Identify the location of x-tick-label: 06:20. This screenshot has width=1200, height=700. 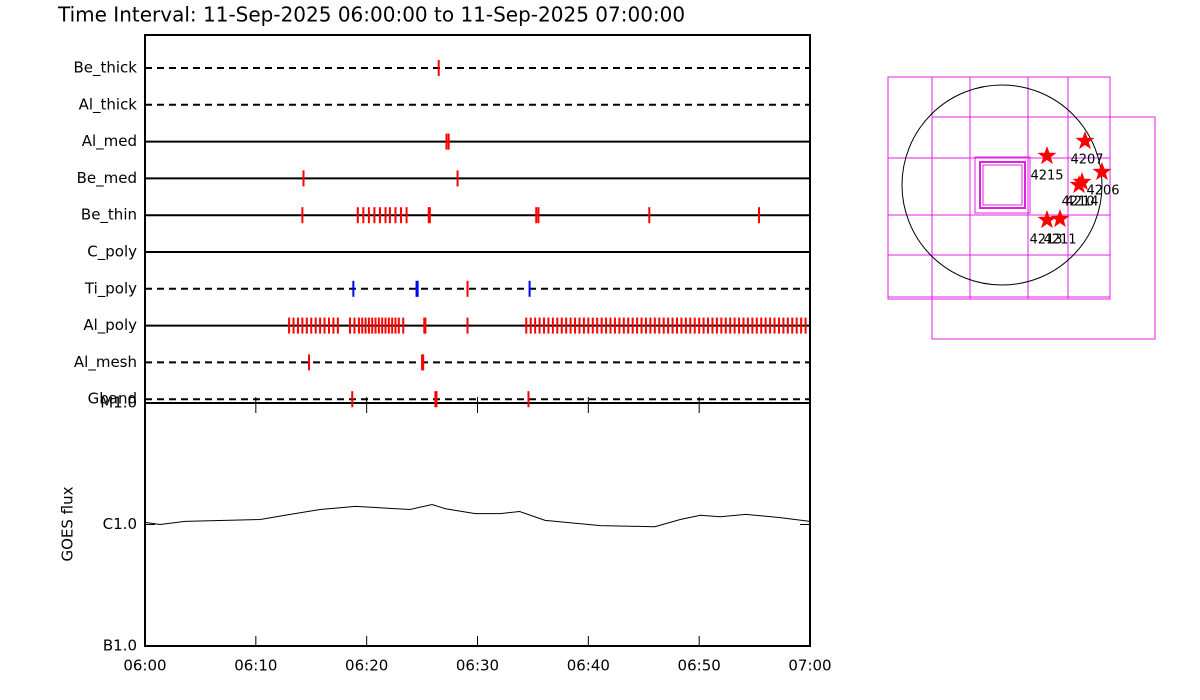
(366, 666).